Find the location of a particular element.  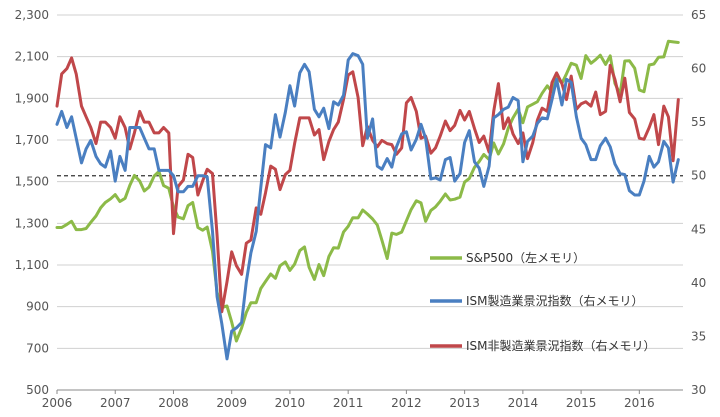

y-left-tick-label: 1,500 is located at coordinates (32, 182).